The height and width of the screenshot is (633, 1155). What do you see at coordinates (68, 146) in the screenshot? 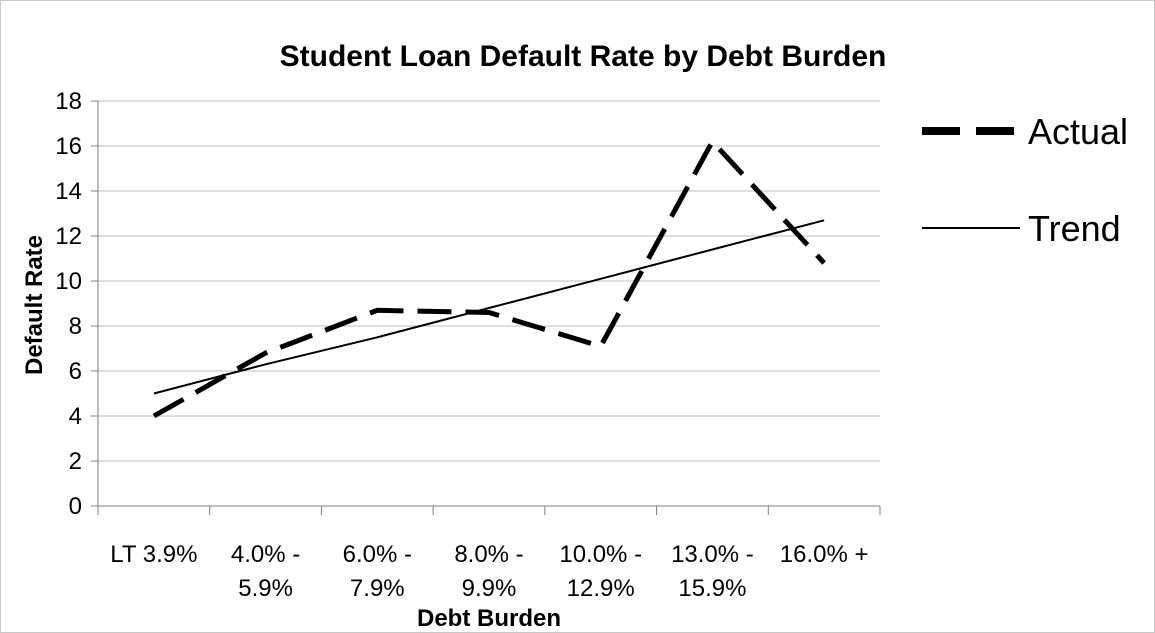
I see `y-tick-label: 16` at bounding box center [68, 146].